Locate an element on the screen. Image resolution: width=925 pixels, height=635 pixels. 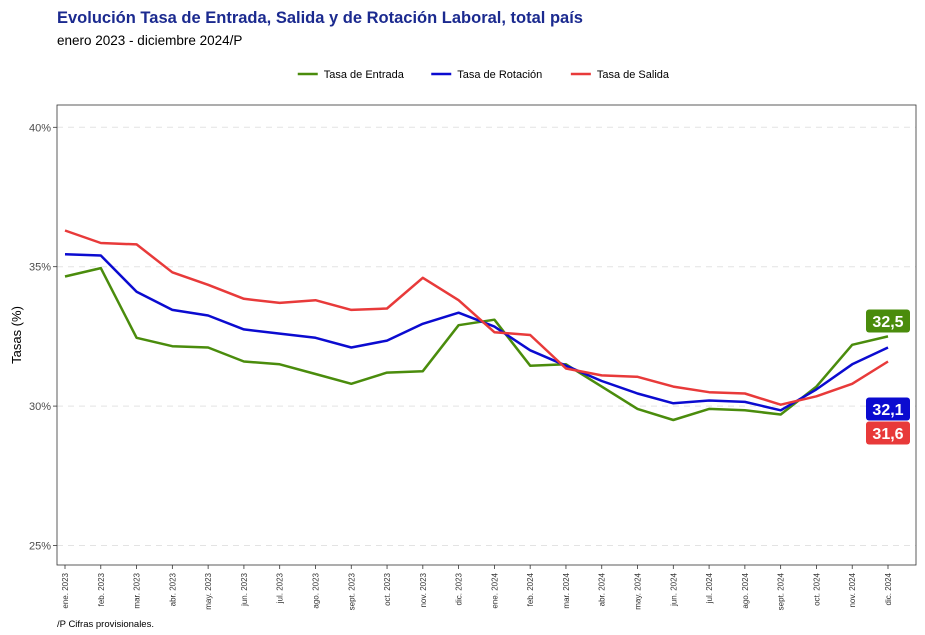
x-tick-label: ene. 2023 is located at coordinates (65, 590).